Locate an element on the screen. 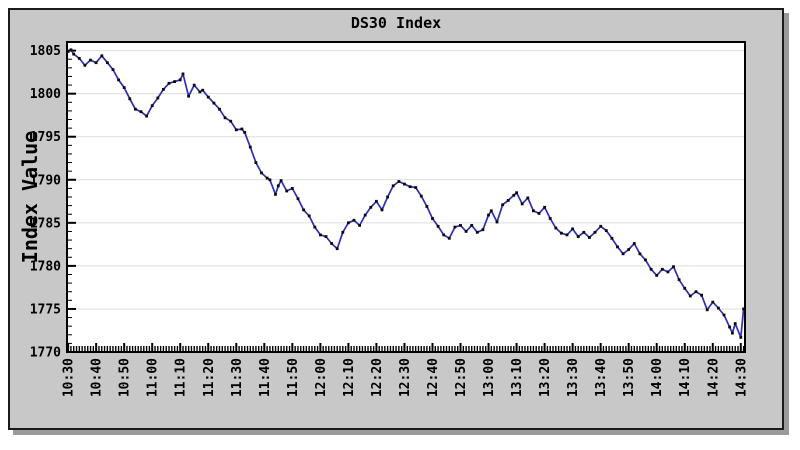  x-tick-label: 13:40 is located at coordinates (601, 377).